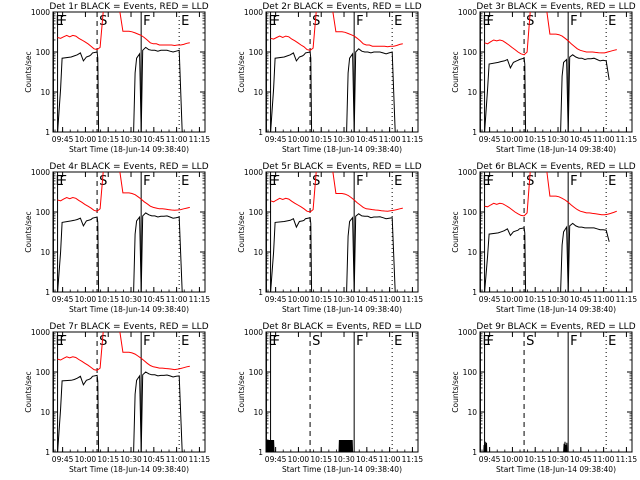 Image resolution: width=640 pixels, height=480 pixels. What do you see at coordinates (341, 167) in the screenshot?
I see `chart-title: Det 5r BLACK = Events, RED = LLD` at bounding box center [341, 167].